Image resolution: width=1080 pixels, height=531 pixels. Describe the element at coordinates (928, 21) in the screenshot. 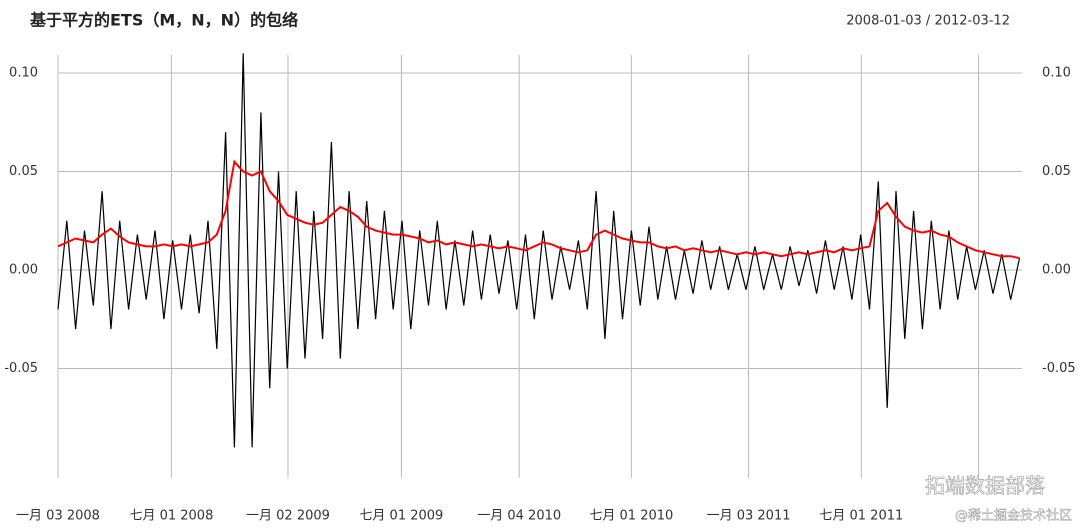

I see `chart-subtitle: 2008-01-03 / 2012-03-12` at that location.